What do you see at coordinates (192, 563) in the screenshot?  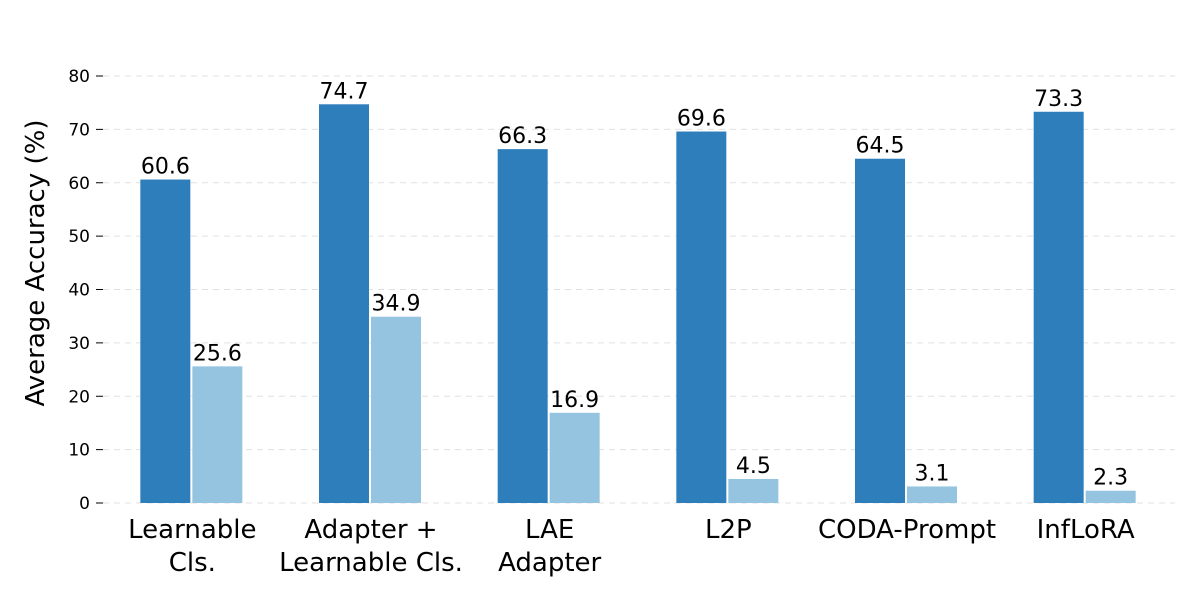 I see `x-tick-label: Cls.` at bounding box center [192, 563].